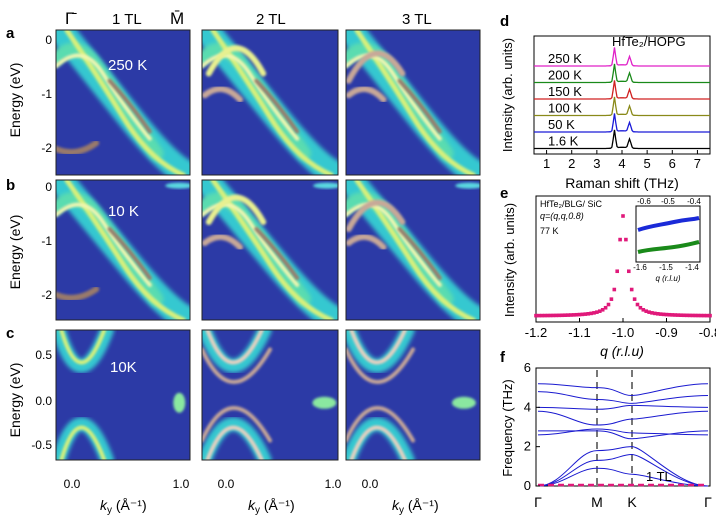  I want to click on arpes-panel-r2-c2, so click(270, 250).